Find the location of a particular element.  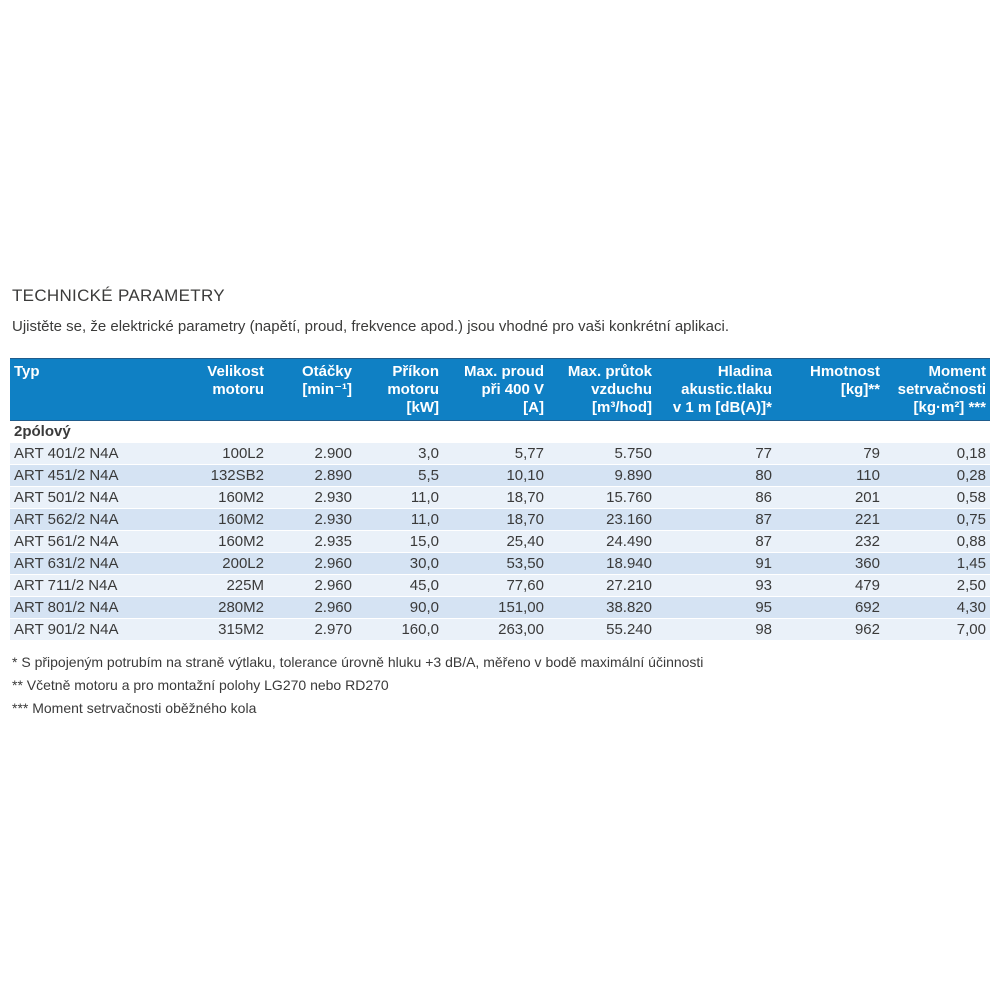

value-cell: 2,50 is located at coordinates (937, 585).